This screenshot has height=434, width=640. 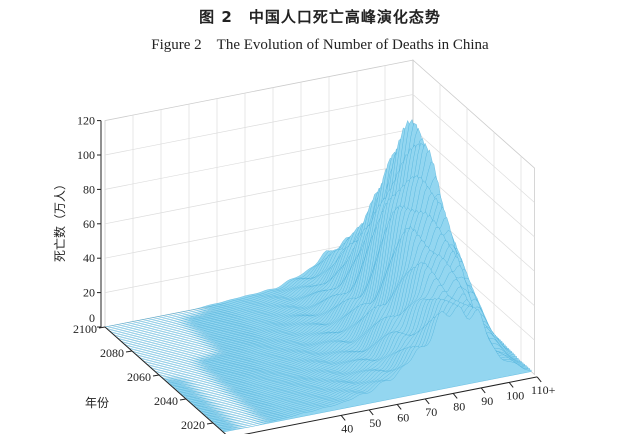 What do you see at coordinates (89, 224) in the screenshot?
I see `z-tick-label: 60` at bounding box center [89, 224].